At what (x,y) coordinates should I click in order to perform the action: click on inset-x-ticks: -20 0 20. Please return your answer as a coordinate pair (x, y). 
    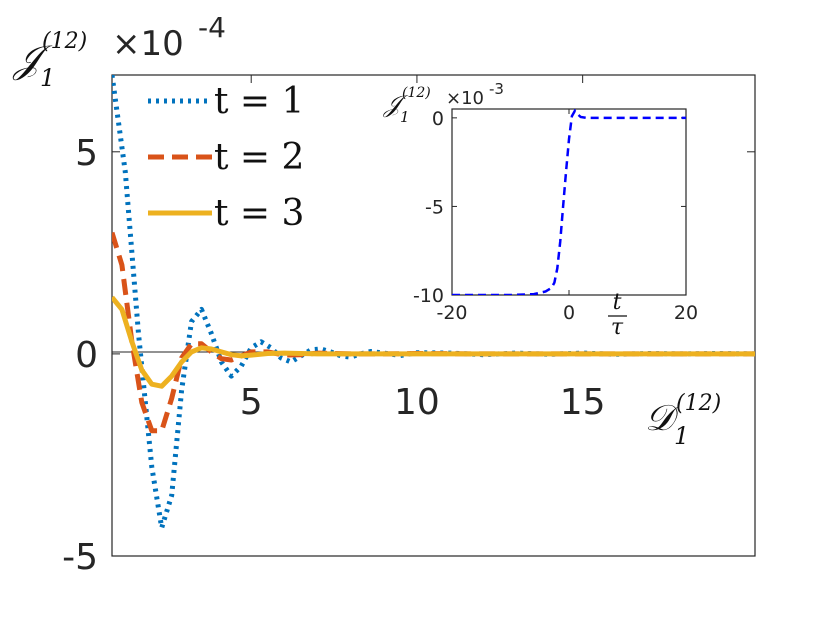
    Looking at the image, I should click on (567, 216).